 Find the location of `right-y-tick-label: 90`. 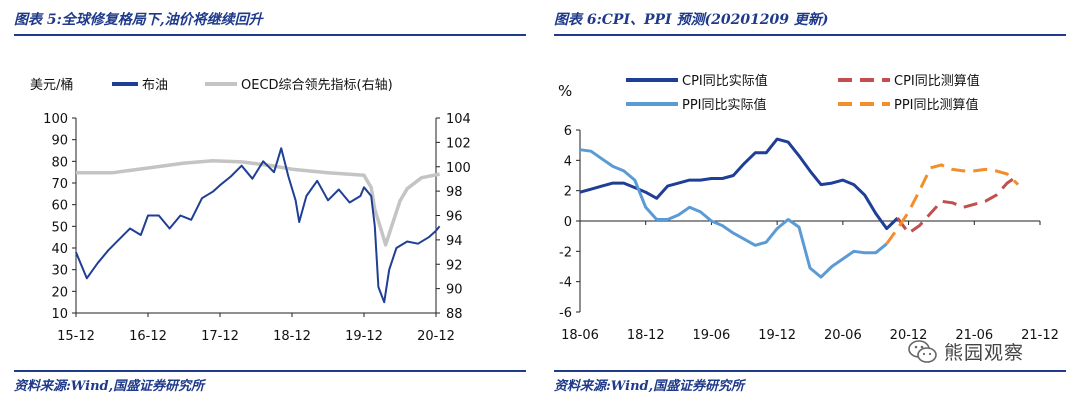

right-y-tick-label: 90 is located at coordinates (454, 290).